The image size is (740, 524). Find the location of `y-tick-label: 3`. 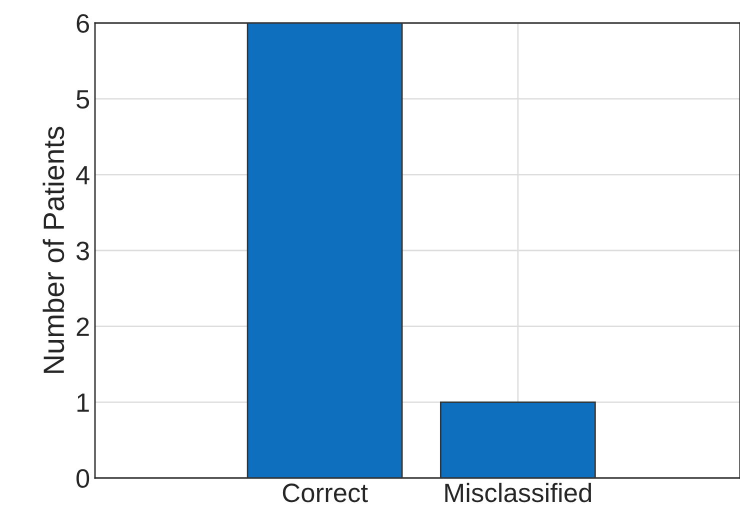

y-tick-label: 3 is located at coordinates (82, 251).